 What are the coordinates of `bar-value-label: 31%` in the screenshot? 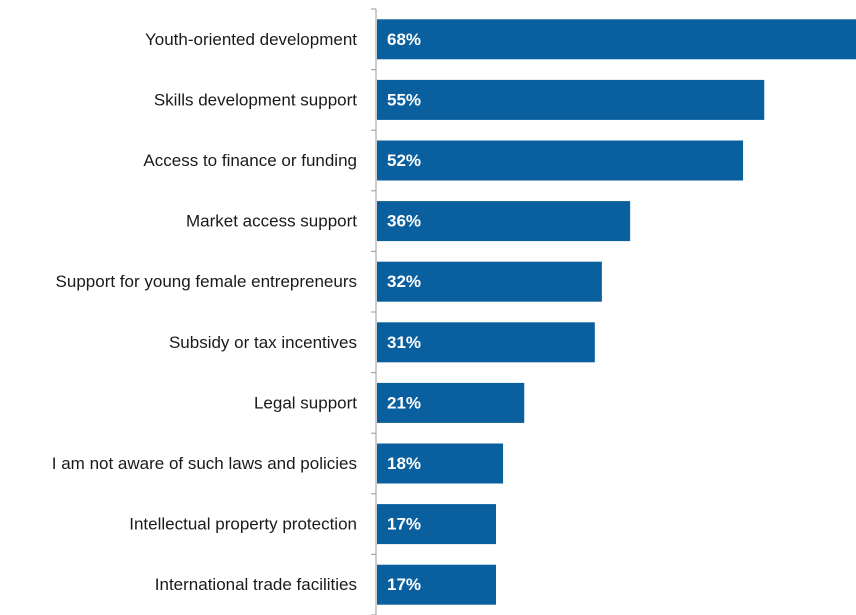 It's located at (404, 342).